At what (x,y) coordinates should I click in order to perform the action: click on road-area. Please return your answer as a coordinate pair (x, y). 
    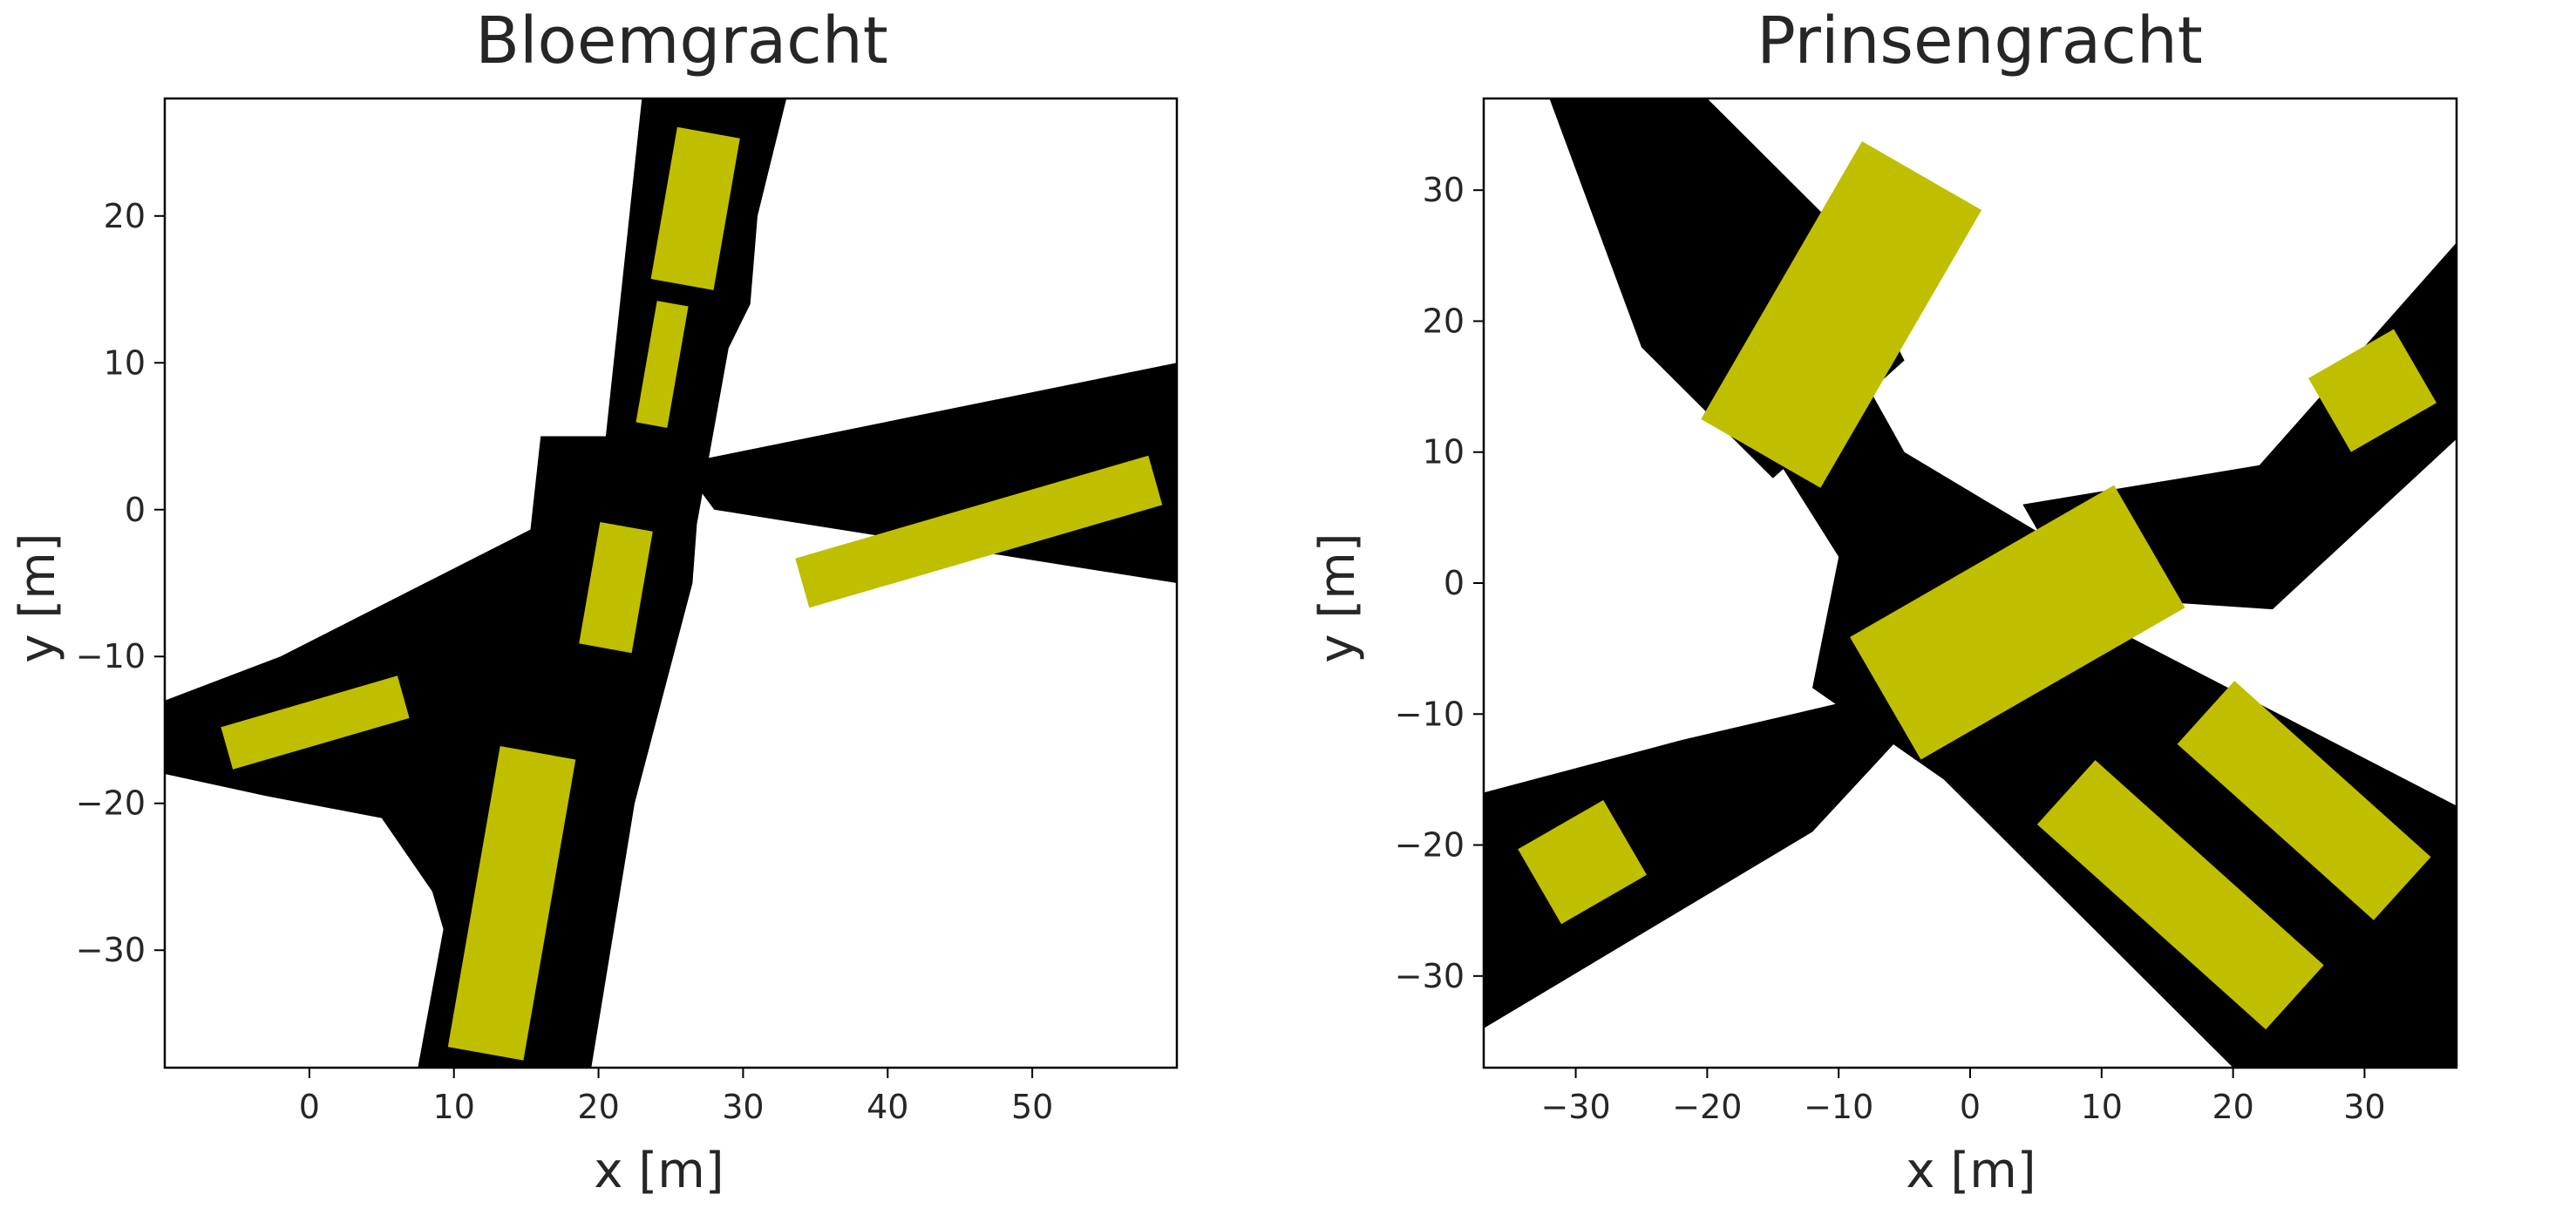
    Looking at the image, I should click on (1727, 845).